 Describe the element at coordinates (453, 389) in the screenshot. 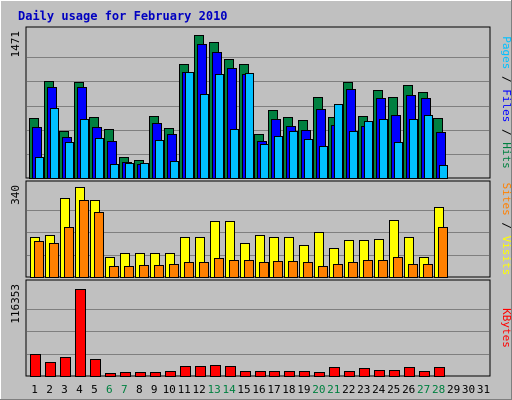

I see `x-tick-label: 29` at that location.